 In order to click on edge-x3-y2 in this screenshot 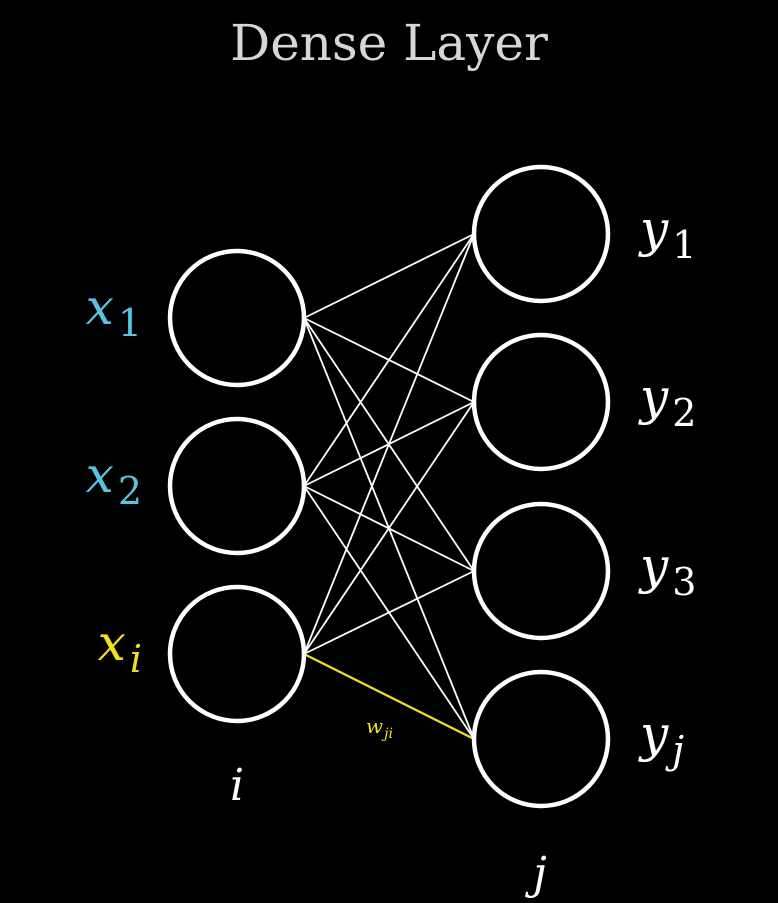, I will do `click(389, 528)`.